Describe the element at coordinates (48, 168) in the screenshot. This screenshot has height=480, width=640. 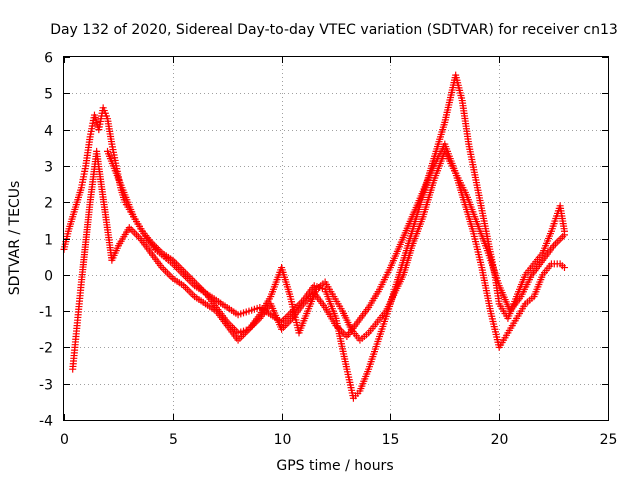
I see `y-tick-label: 3` at that location.